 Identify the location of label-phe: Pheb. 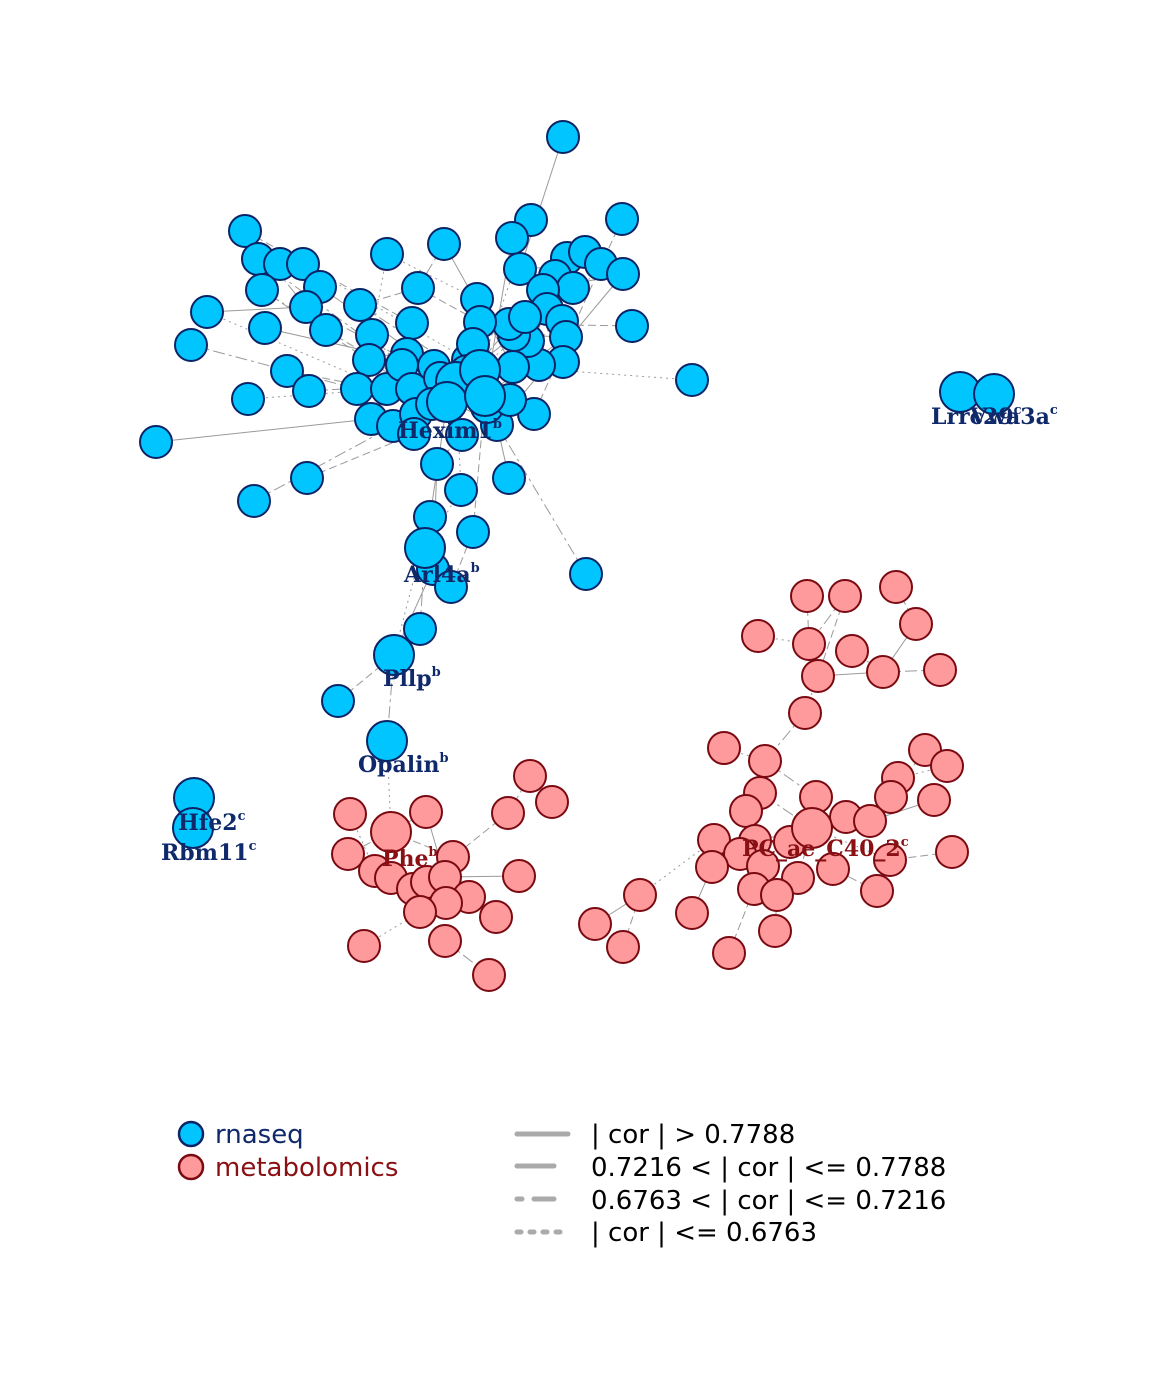
(410, 858).